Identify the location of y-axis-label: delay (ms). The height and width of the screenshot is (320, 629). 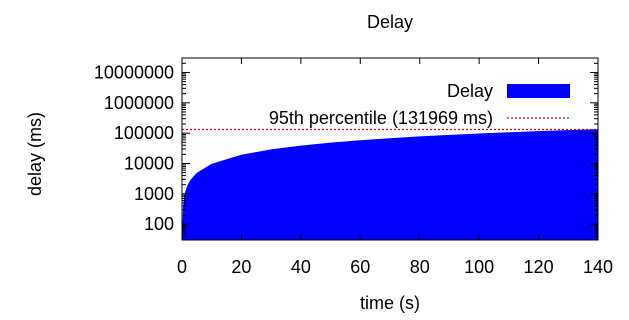
(35, 154).